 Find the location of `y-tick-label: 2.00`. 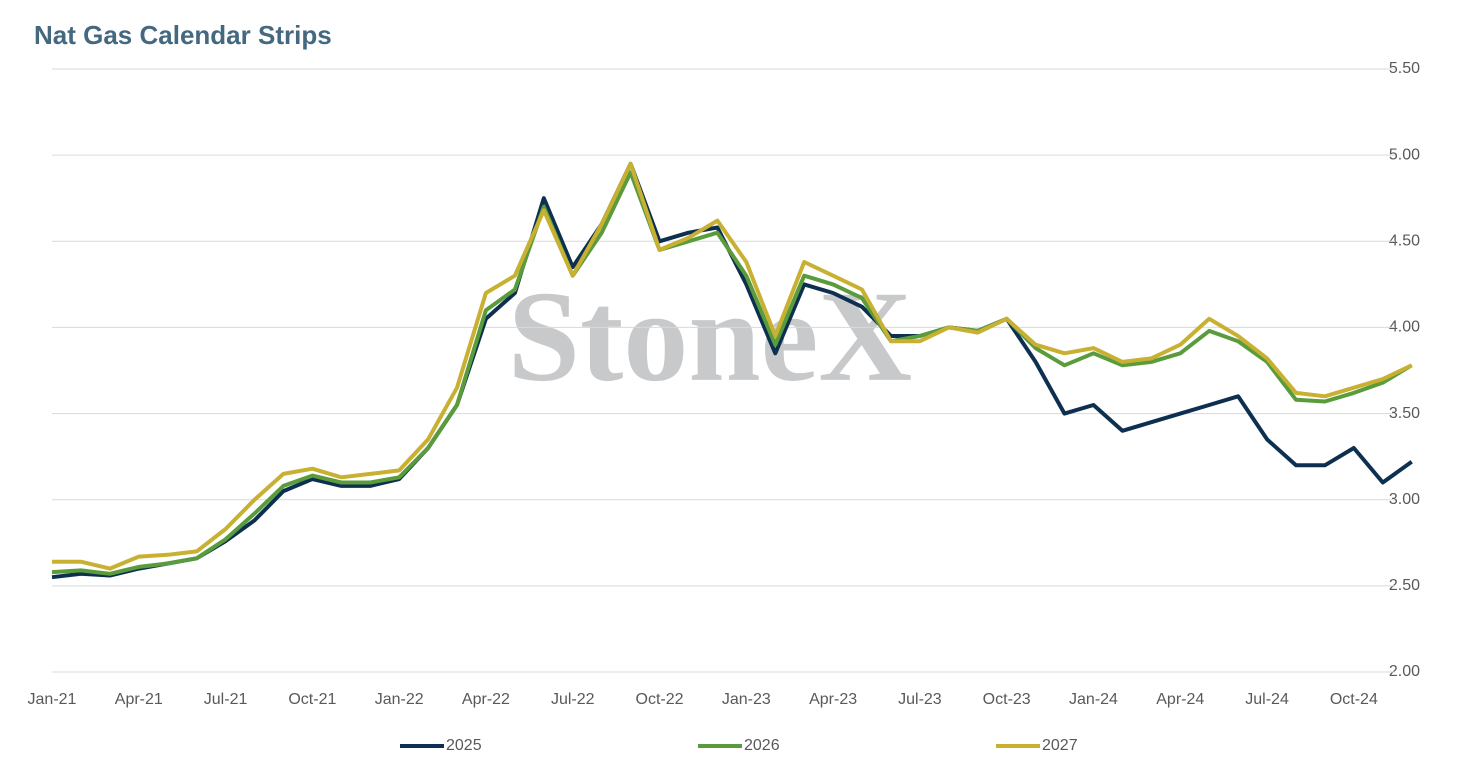

y-tick-label: 2.00 is located at coordinates (1404, 671).